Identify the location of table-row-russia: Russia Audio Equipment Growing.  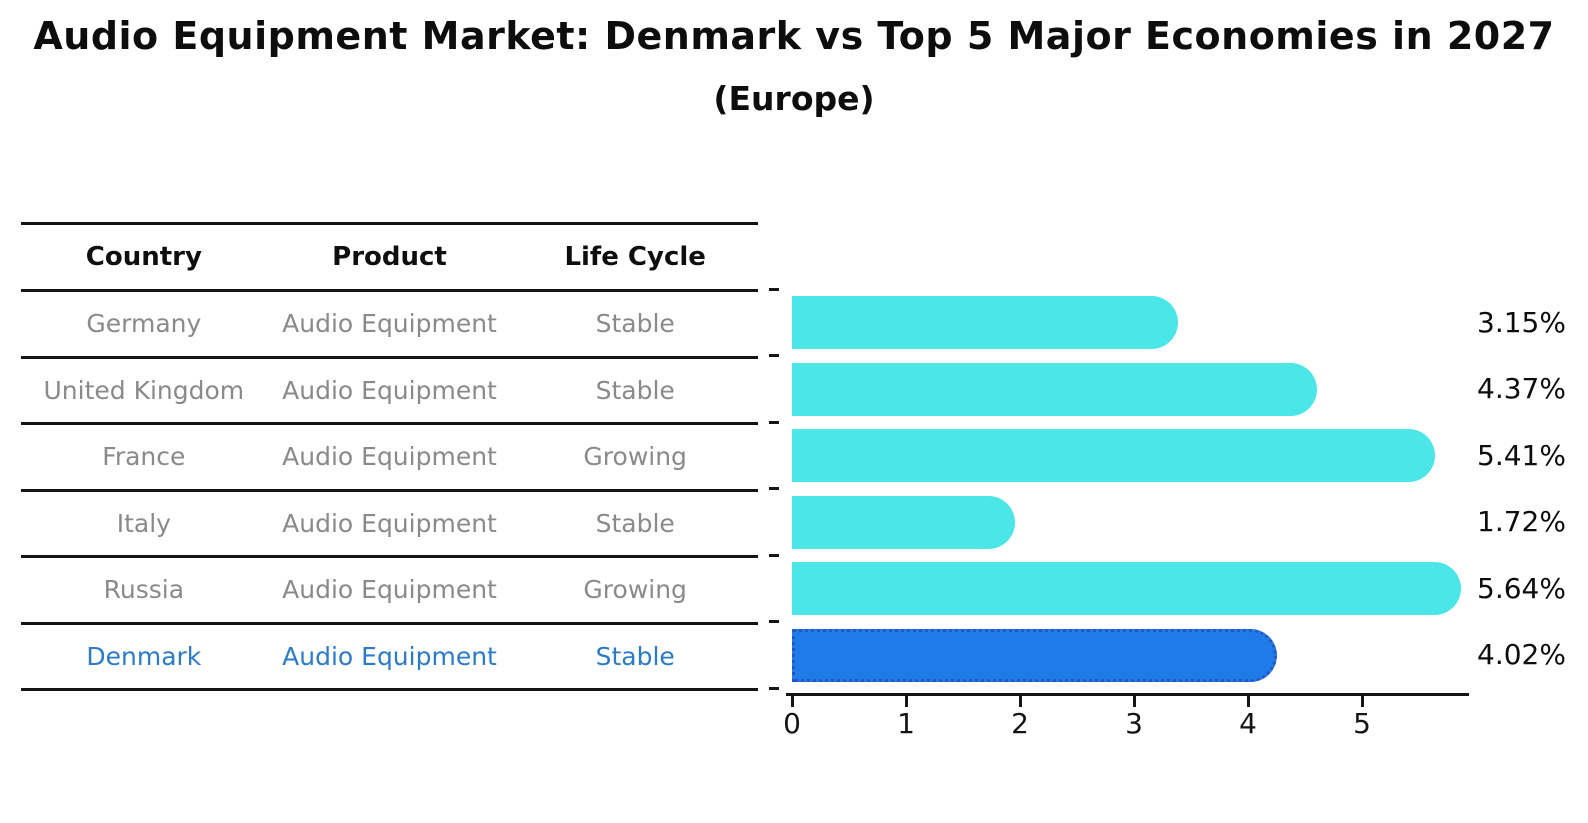
(389, 591).